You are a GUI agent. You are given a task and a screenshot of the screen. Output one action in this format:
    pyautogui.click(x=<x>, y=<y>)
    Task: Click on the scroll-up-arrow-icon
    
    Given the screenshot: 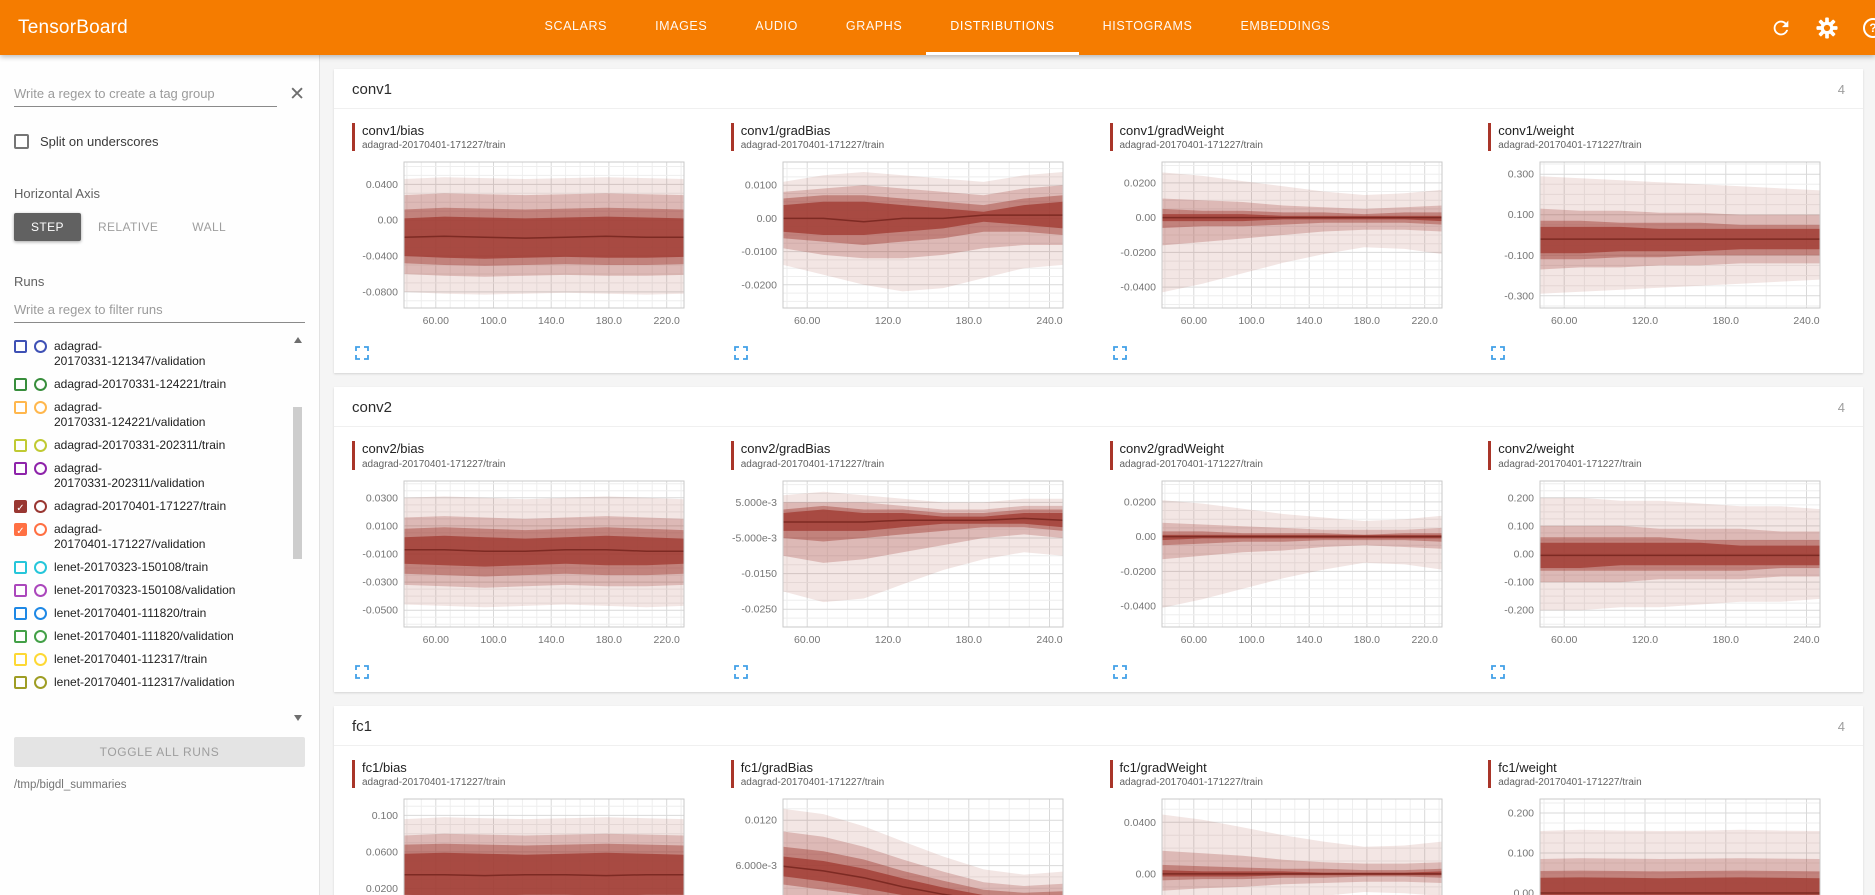 What is the action you would take?
    pyautogui.click(x=298, y=340)
    